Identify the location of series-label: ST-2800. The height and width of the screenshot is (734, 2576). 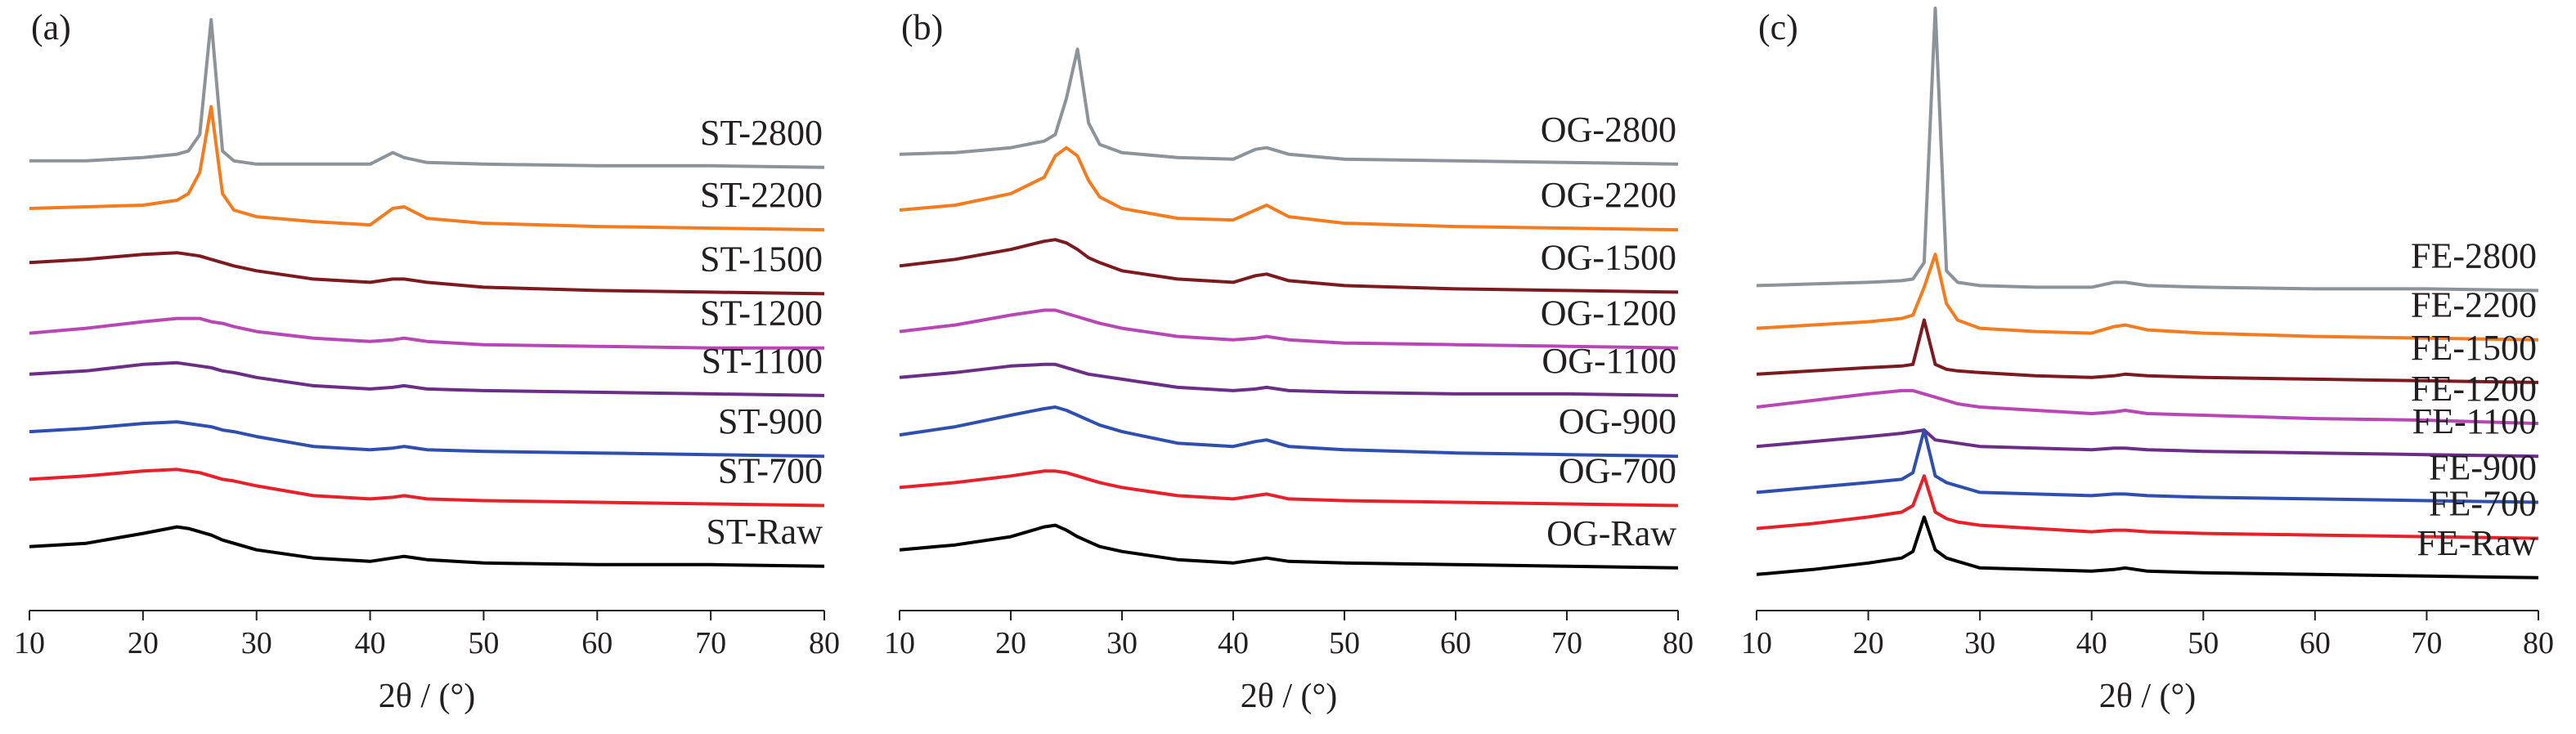
(761, 133).